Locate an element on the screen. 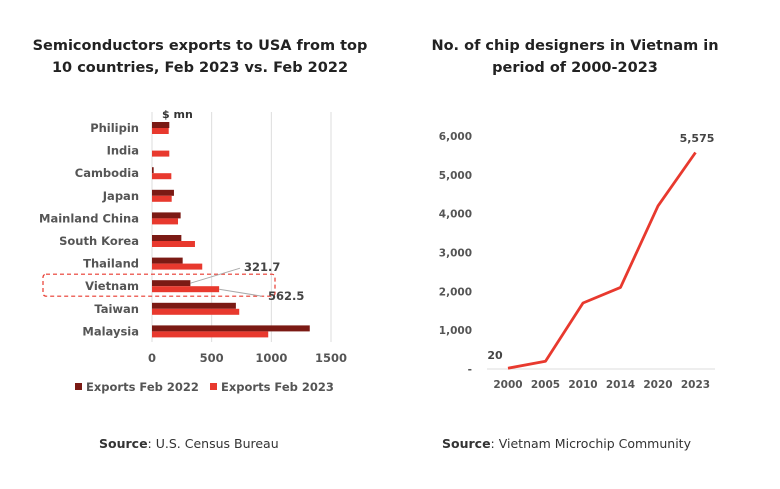 The height and width of the screenshot is (489, 780). category-label: Mainland China is located at coordinates (89, 218).